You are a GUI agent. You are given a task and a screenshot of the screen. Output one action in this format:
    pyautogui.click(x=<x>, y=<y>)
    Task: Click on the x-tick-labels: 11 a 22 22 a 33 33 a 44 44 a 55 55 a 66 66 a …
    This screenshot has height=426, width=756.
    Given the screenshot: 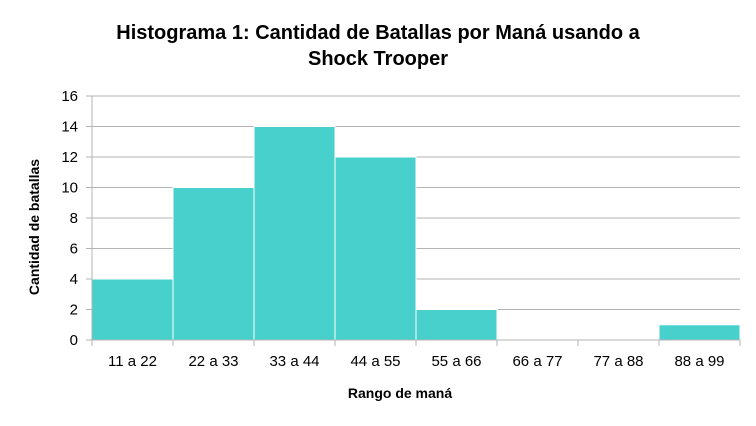 What is the action you would take?
    pyautogui.click(x=416, y=361)
    